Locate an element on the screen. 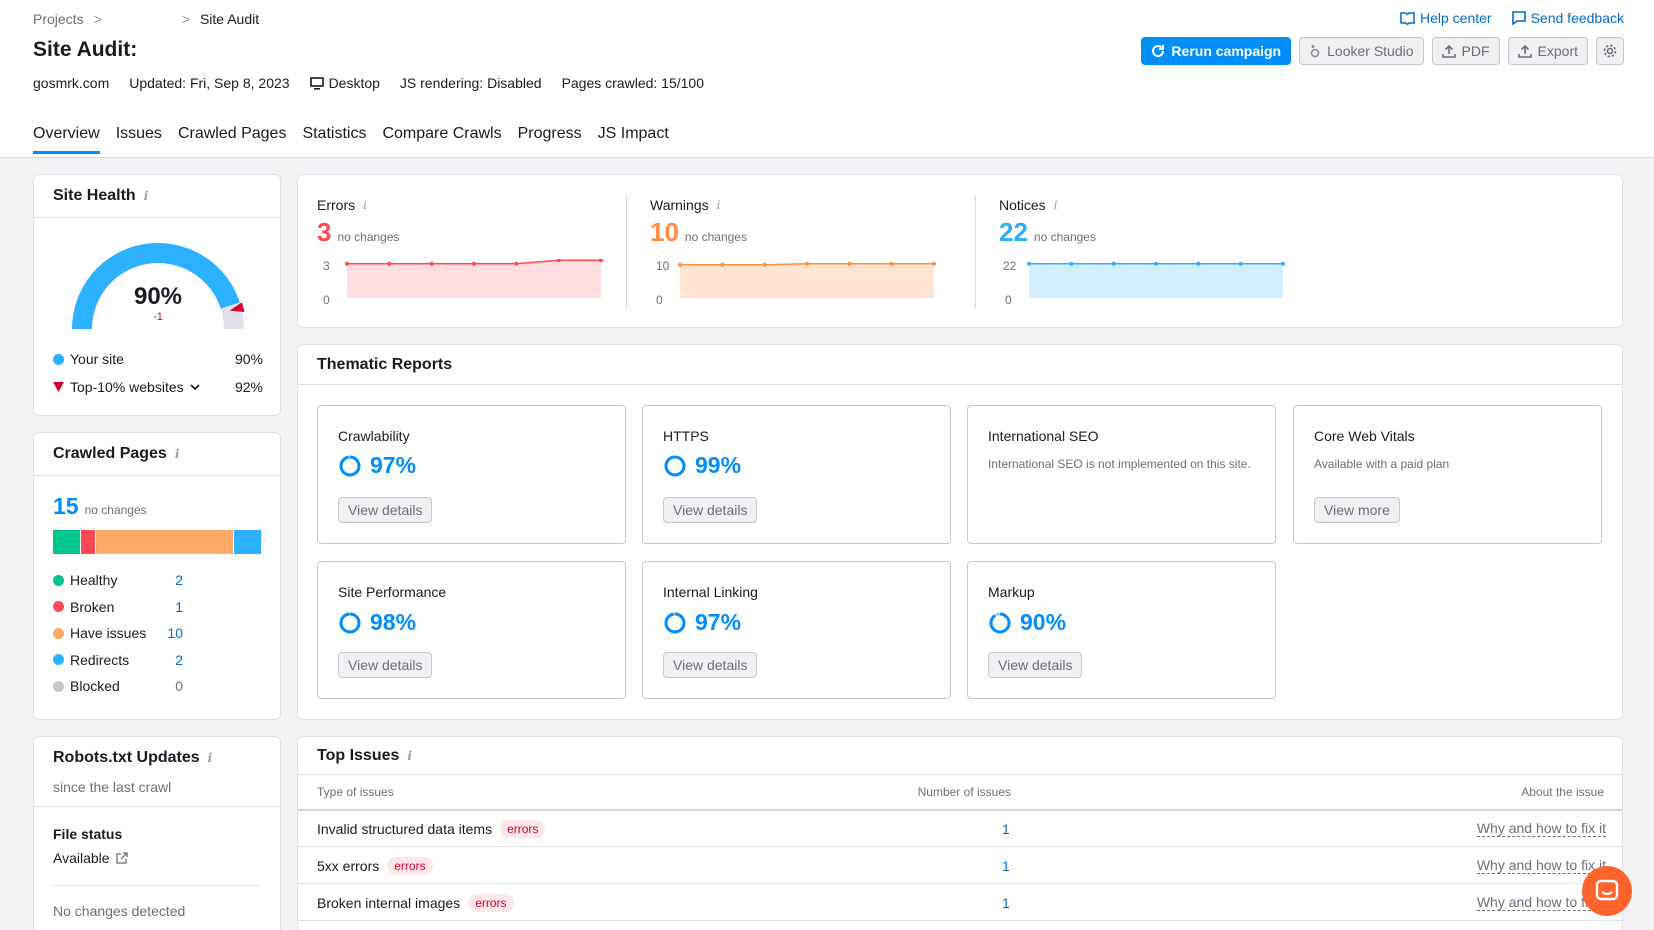  pdf-button: PDF is located at coordinates (1465, 51).